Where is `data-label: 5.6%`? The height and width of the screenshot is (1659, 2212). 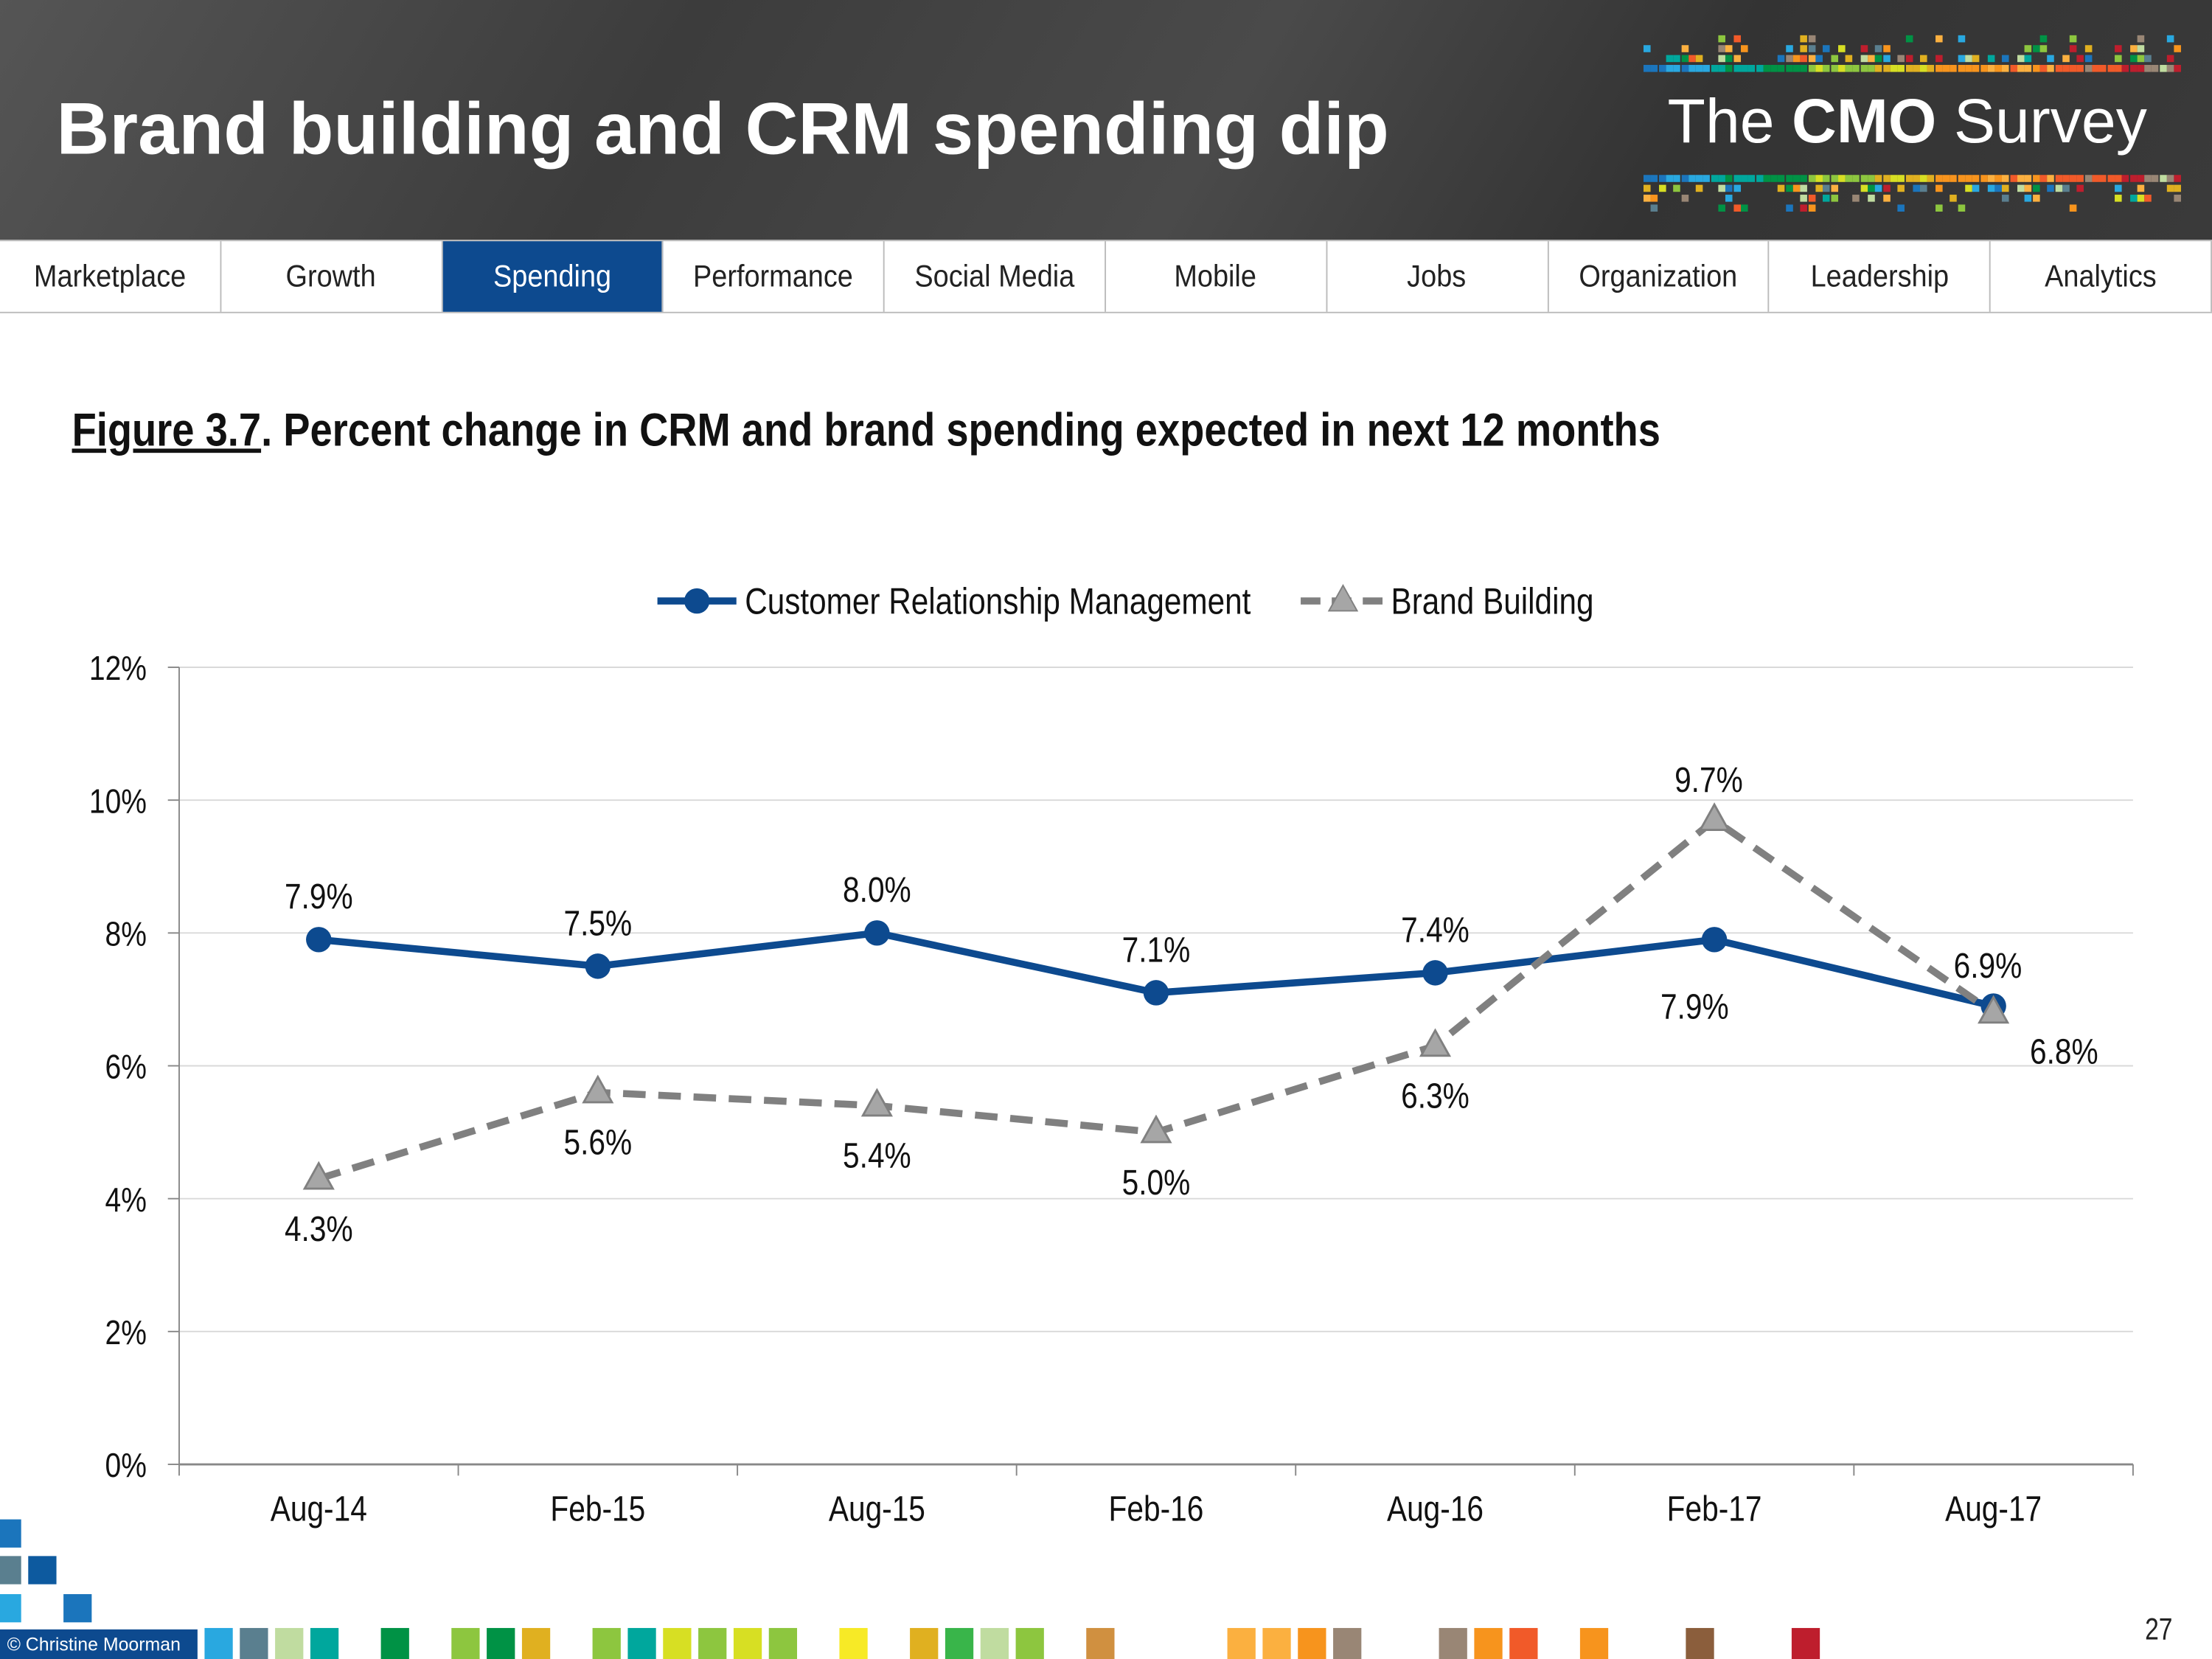
data-label: 5.6% is located at coordinates (598, 1143).